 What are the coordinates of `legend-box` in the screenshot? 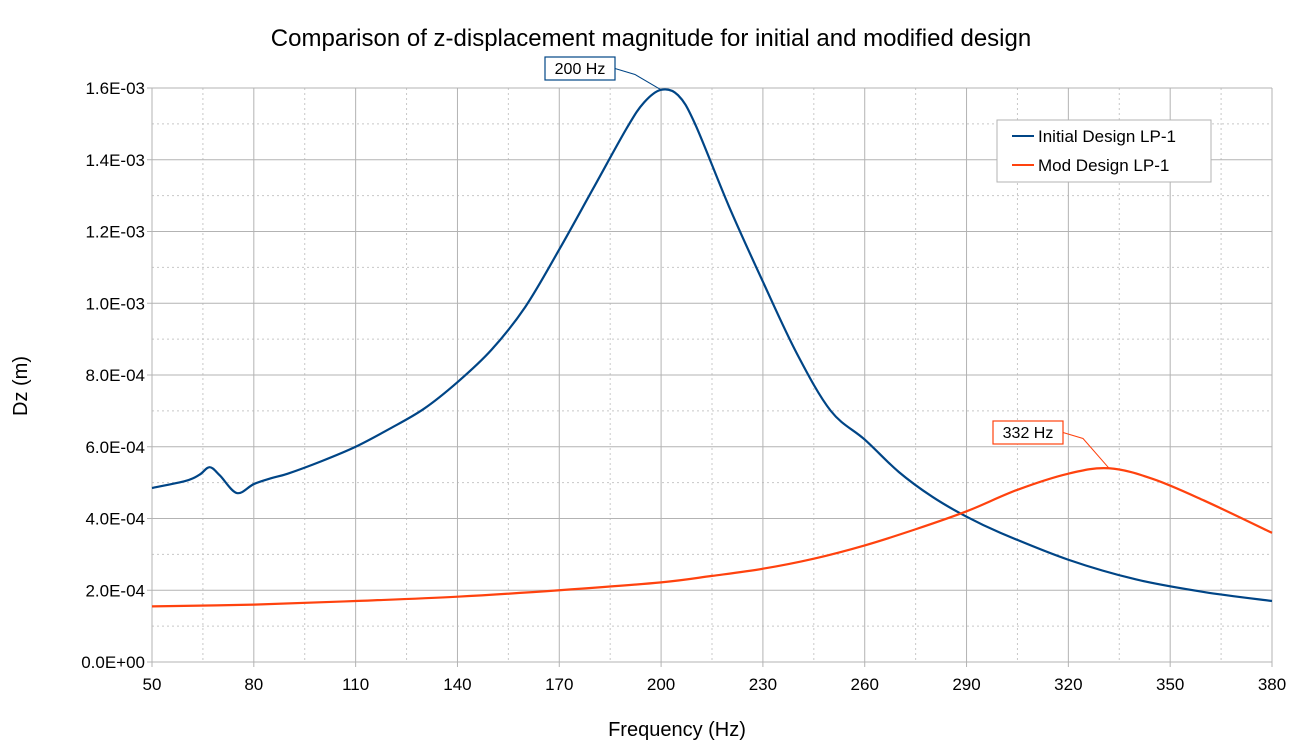 It's located at (1104, 151).